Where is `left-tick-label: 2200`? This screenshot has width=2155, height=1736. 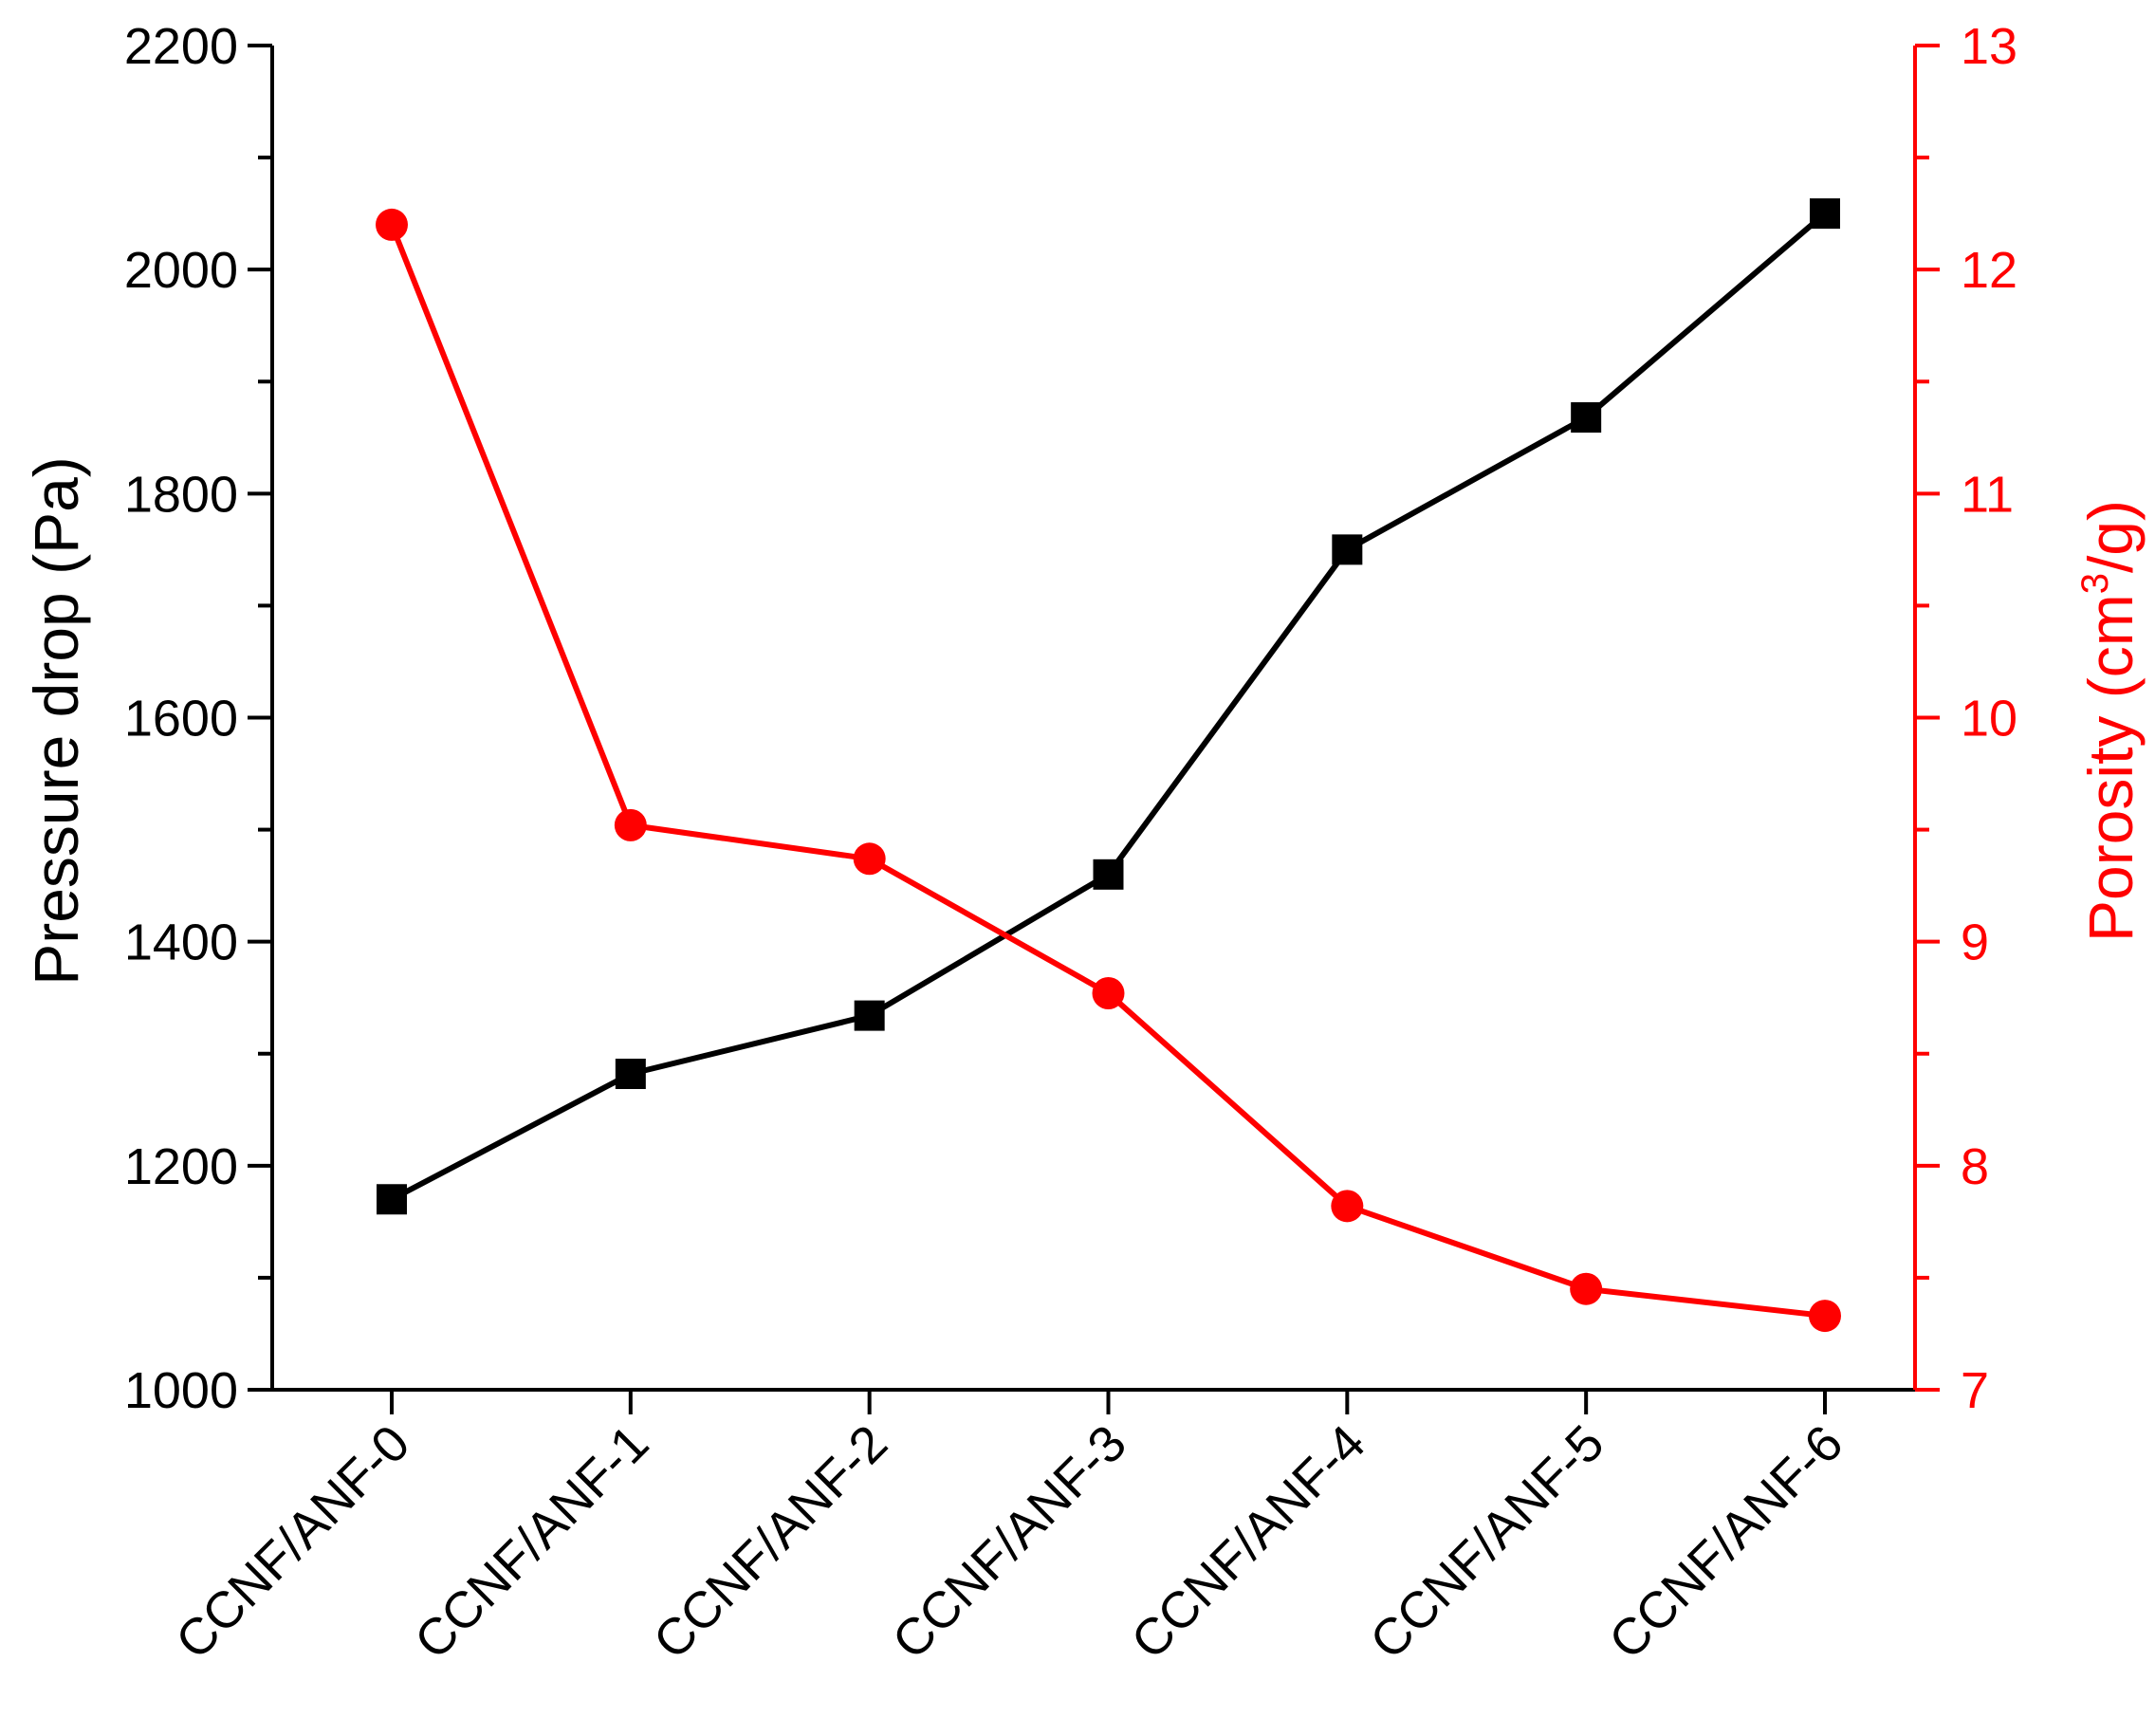 left-tick-label: 2200 is located at coordinates (181, 46).